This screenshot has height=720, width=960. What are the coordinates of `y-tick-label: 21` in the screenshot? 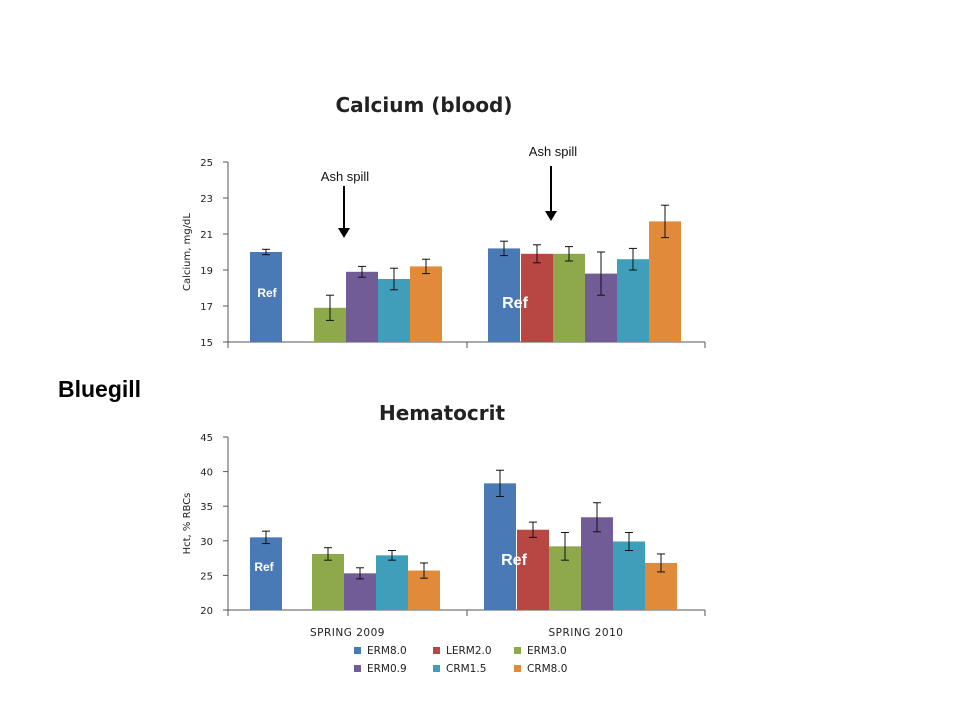 It's located at (206, 235).